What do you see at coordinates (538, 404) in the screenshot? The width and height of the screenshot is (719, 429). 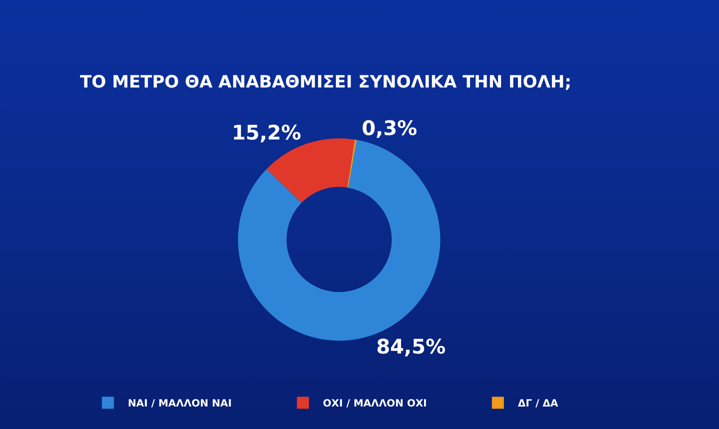 I see `legend-label: ΔΓ / ΔΑ` at bounding box center [538, 404].